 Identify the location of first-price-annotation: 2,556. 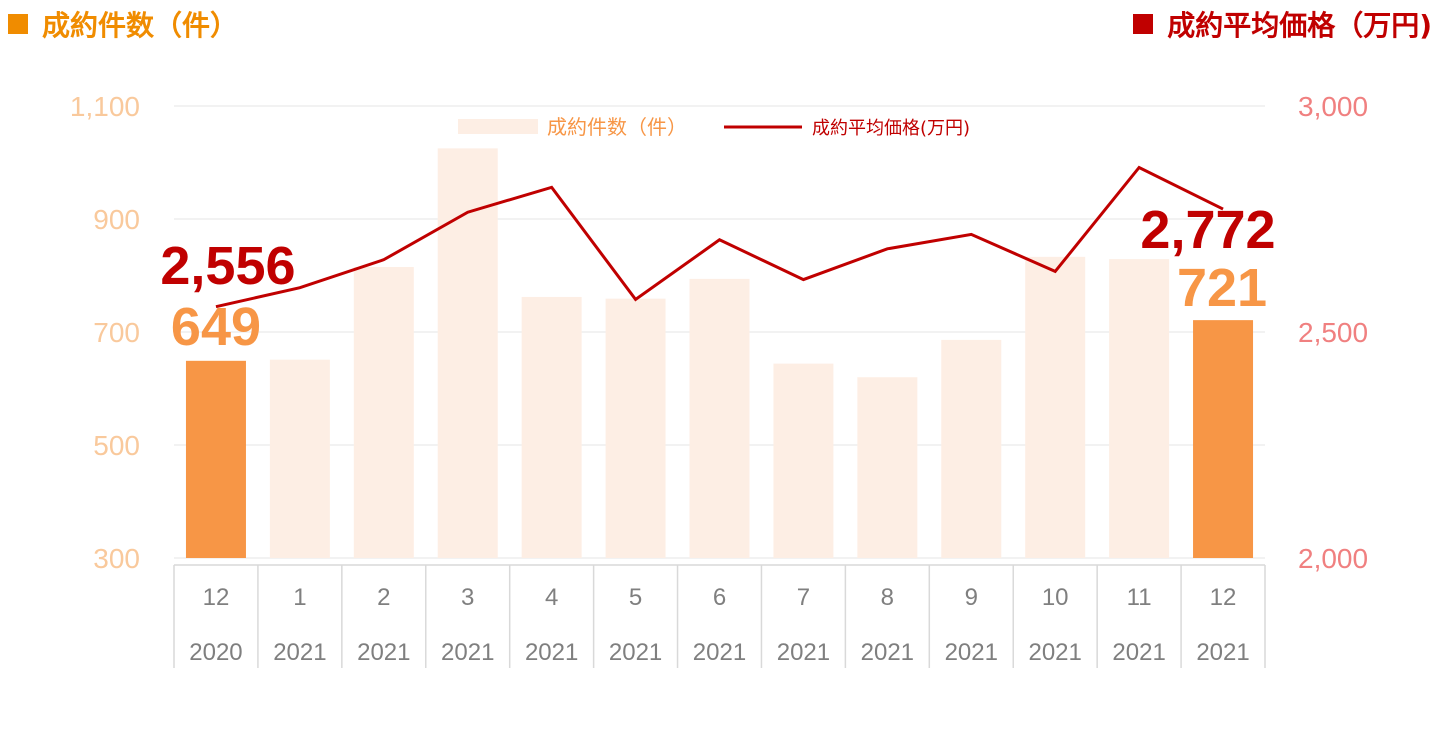
(227, 266).